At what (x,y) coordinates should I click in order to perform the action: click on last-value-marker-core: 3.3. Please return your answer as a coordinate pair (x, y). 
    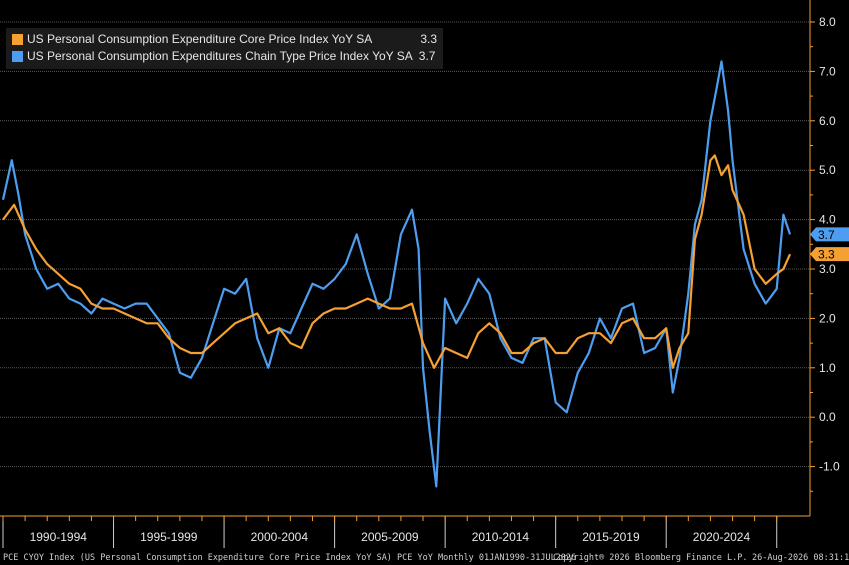
    Looking at the image, I should click on (829, 254).